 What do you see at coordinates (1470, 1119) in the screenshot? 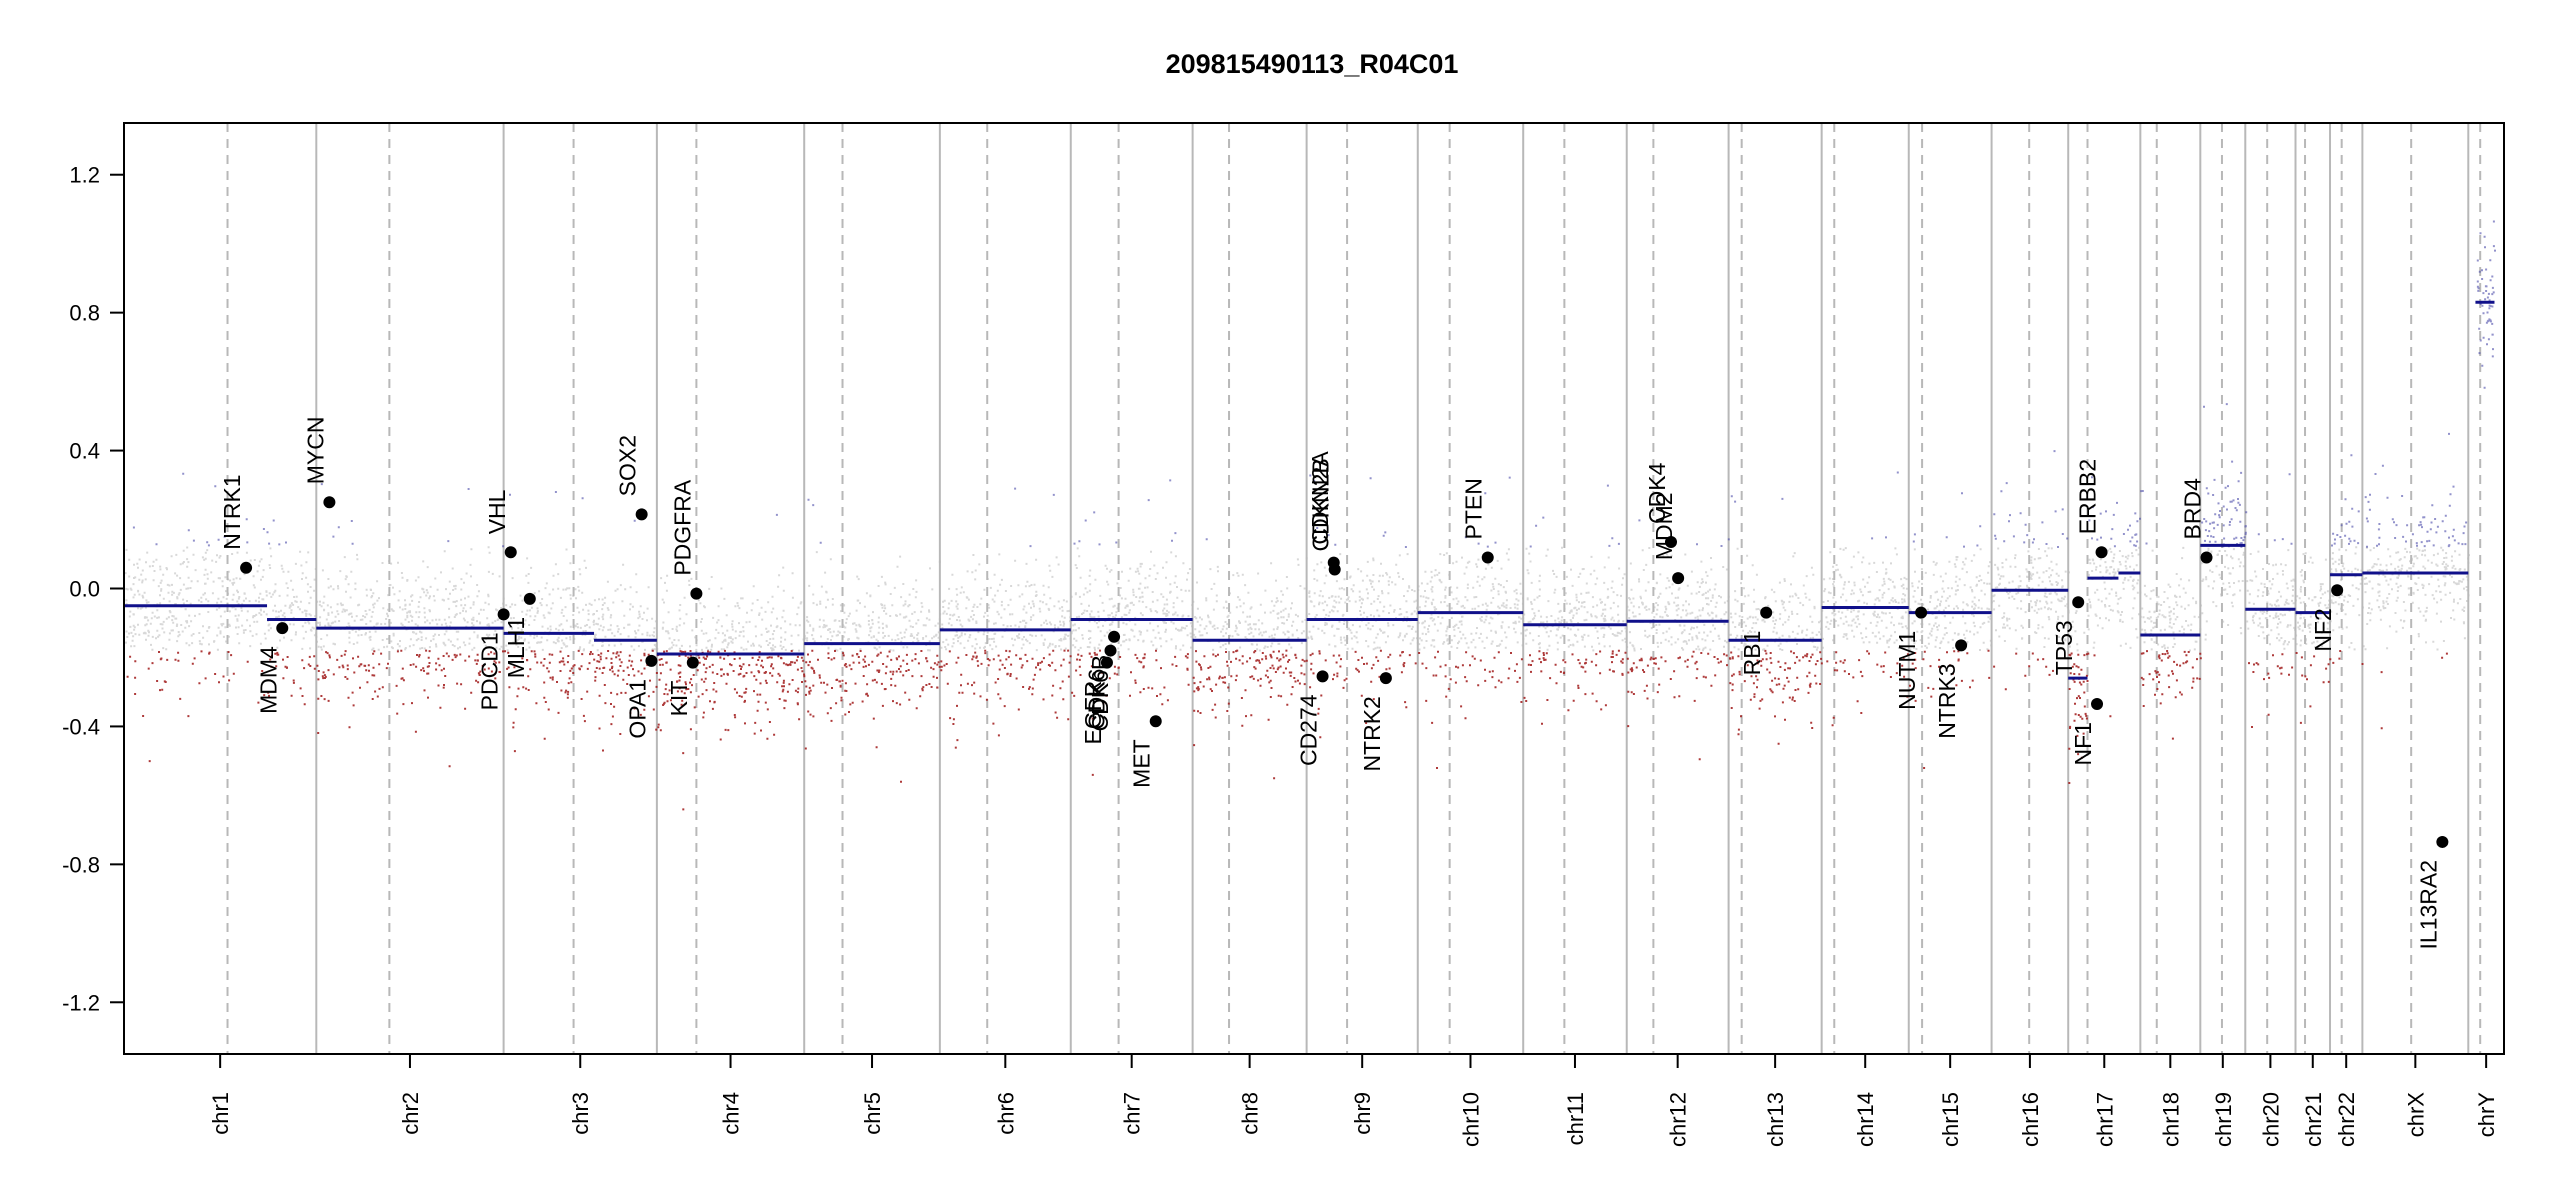
I see `chromosome-label: chr10` at bounding box center [1470, 1119].